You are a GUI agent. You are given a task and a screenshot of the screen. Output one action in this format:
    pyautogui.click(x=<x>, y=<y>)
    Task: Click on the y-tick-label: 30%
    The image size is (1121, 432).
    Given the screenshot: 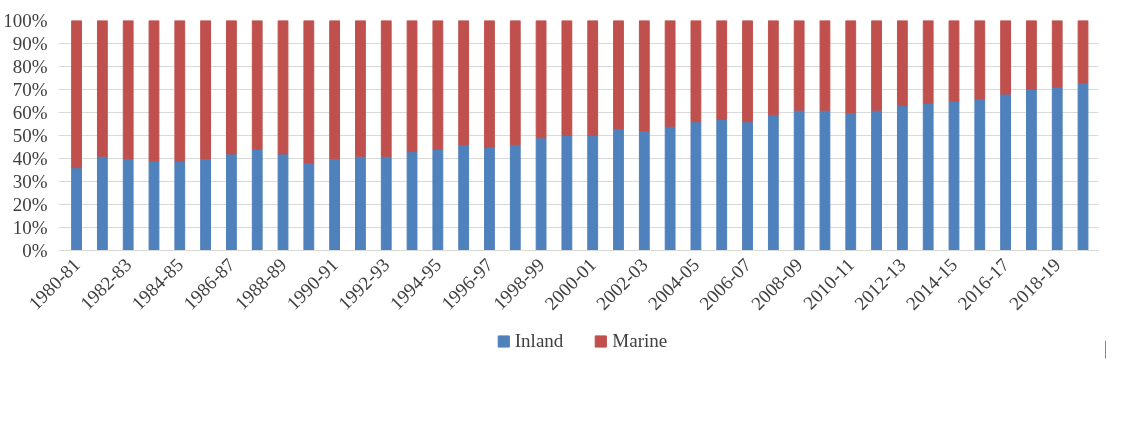 What is the action you would take?
    pyautogui.click(x=30, y=181)
    